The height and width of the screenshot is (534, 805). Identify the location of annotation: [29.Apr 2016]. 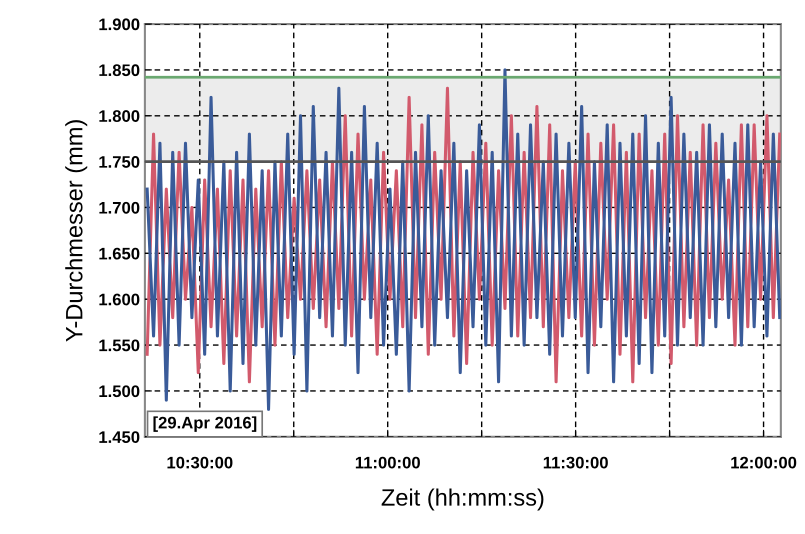
(204, 424).